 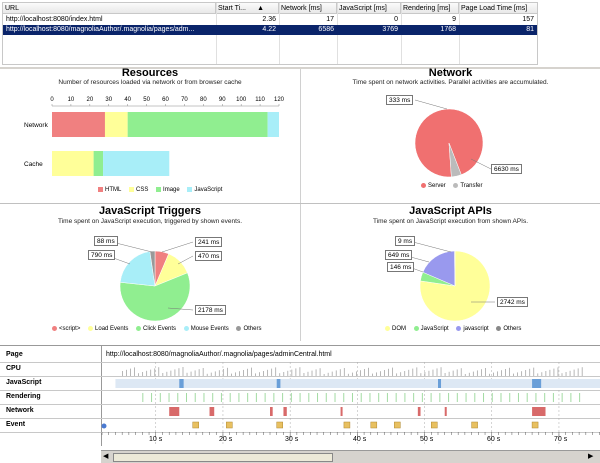 I want to click on col-rendering-label: Rendering [ms], so click(x=427, y=8).